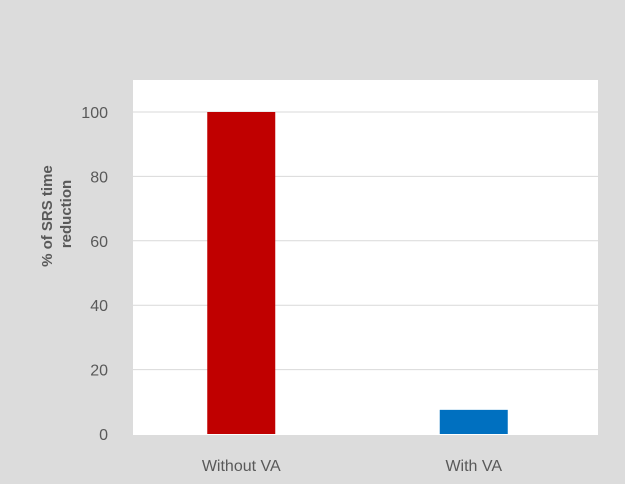 Image resolution: width=625 pixels, height=489 pixels. I want to click on y-axis-label-line-2: reduction, so click(66, 214).